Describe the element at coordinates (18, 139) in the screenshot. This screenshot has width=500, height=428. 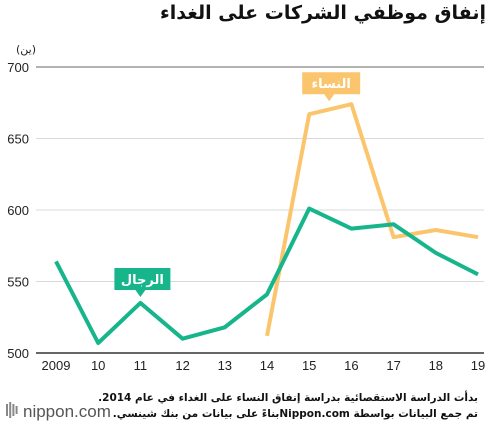
I see `y-tick-label: 650` at that location.